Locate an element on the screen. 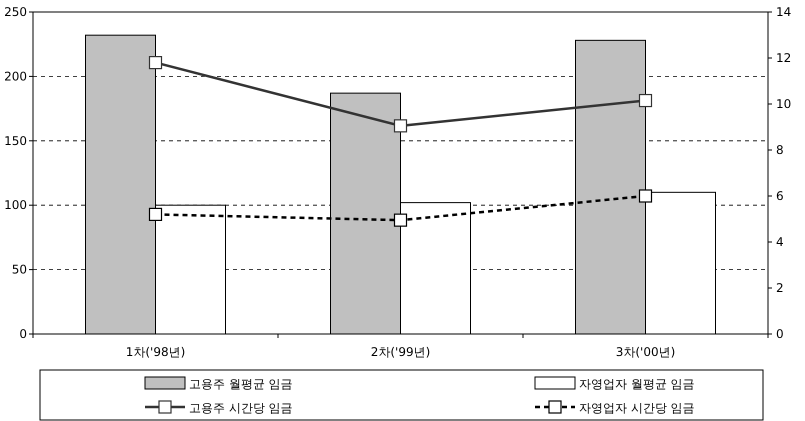  y-tick-label: 0 is located at coordinates (23, 334).